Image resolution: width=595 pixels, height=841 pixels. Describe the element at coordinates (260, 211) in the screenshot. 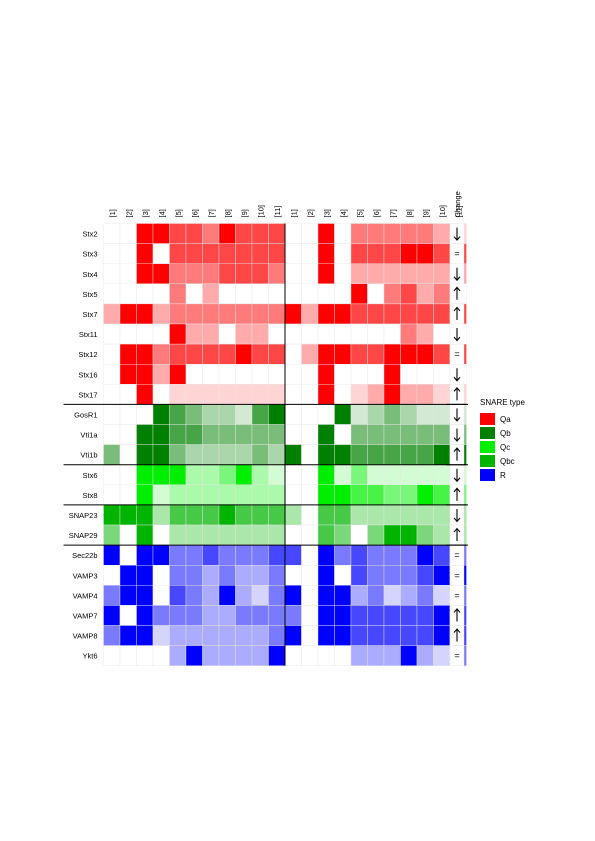

I see `column-header: [10]` at that location.